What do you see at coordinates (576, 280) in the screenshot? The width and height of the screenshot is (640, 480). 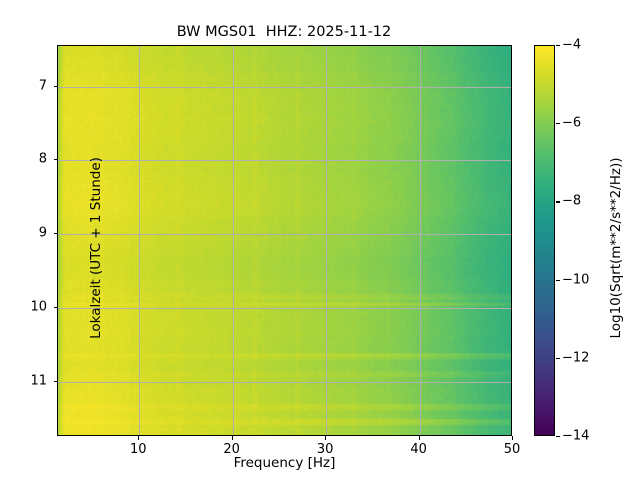 I see `colorbar-tick-label: −10` at bounding box center [576, 280].